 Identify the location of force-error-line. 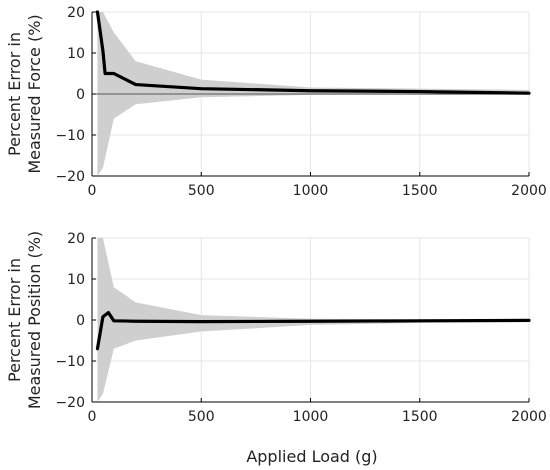
(313, 52).